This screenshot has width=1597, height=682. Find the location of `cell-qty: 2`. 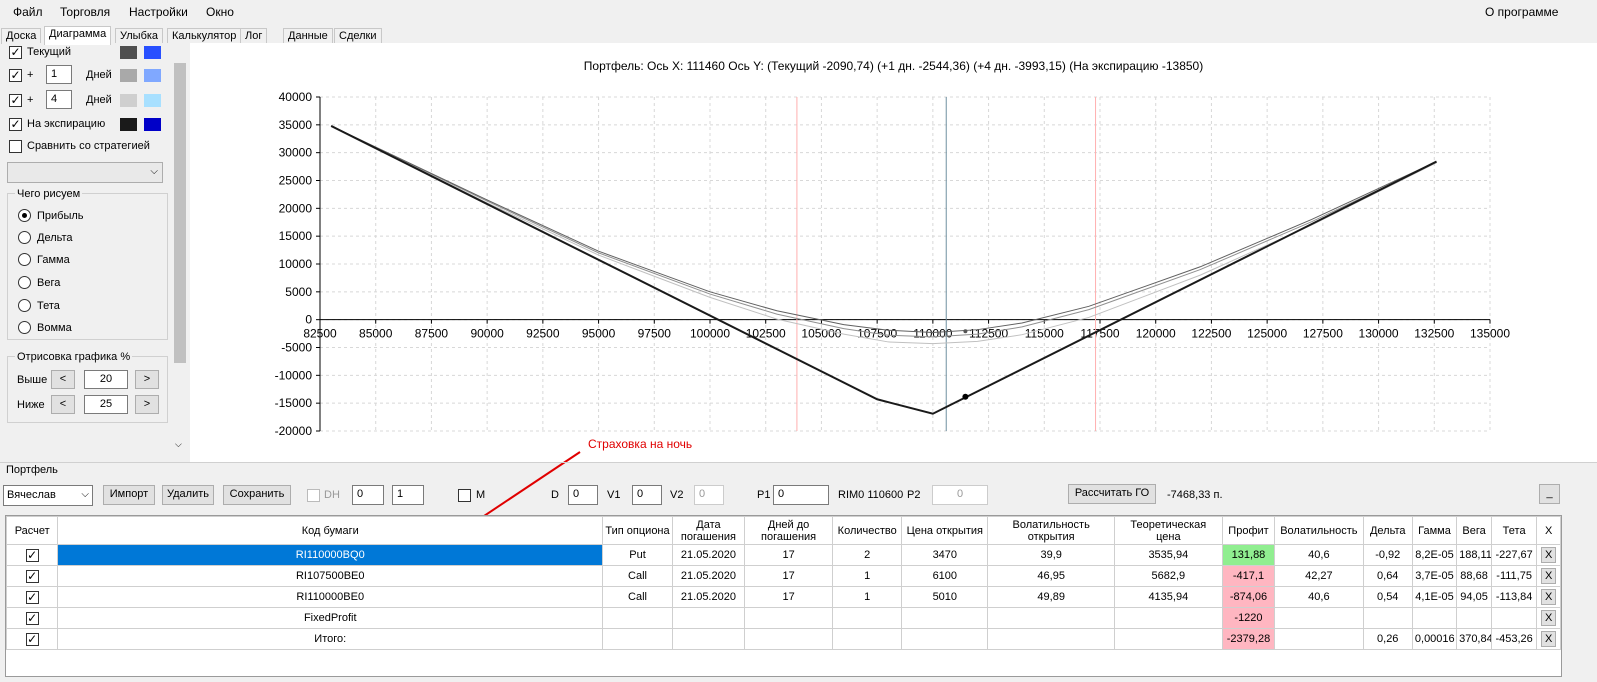

cell-qty: 2 is located at coordinates (867, 555).